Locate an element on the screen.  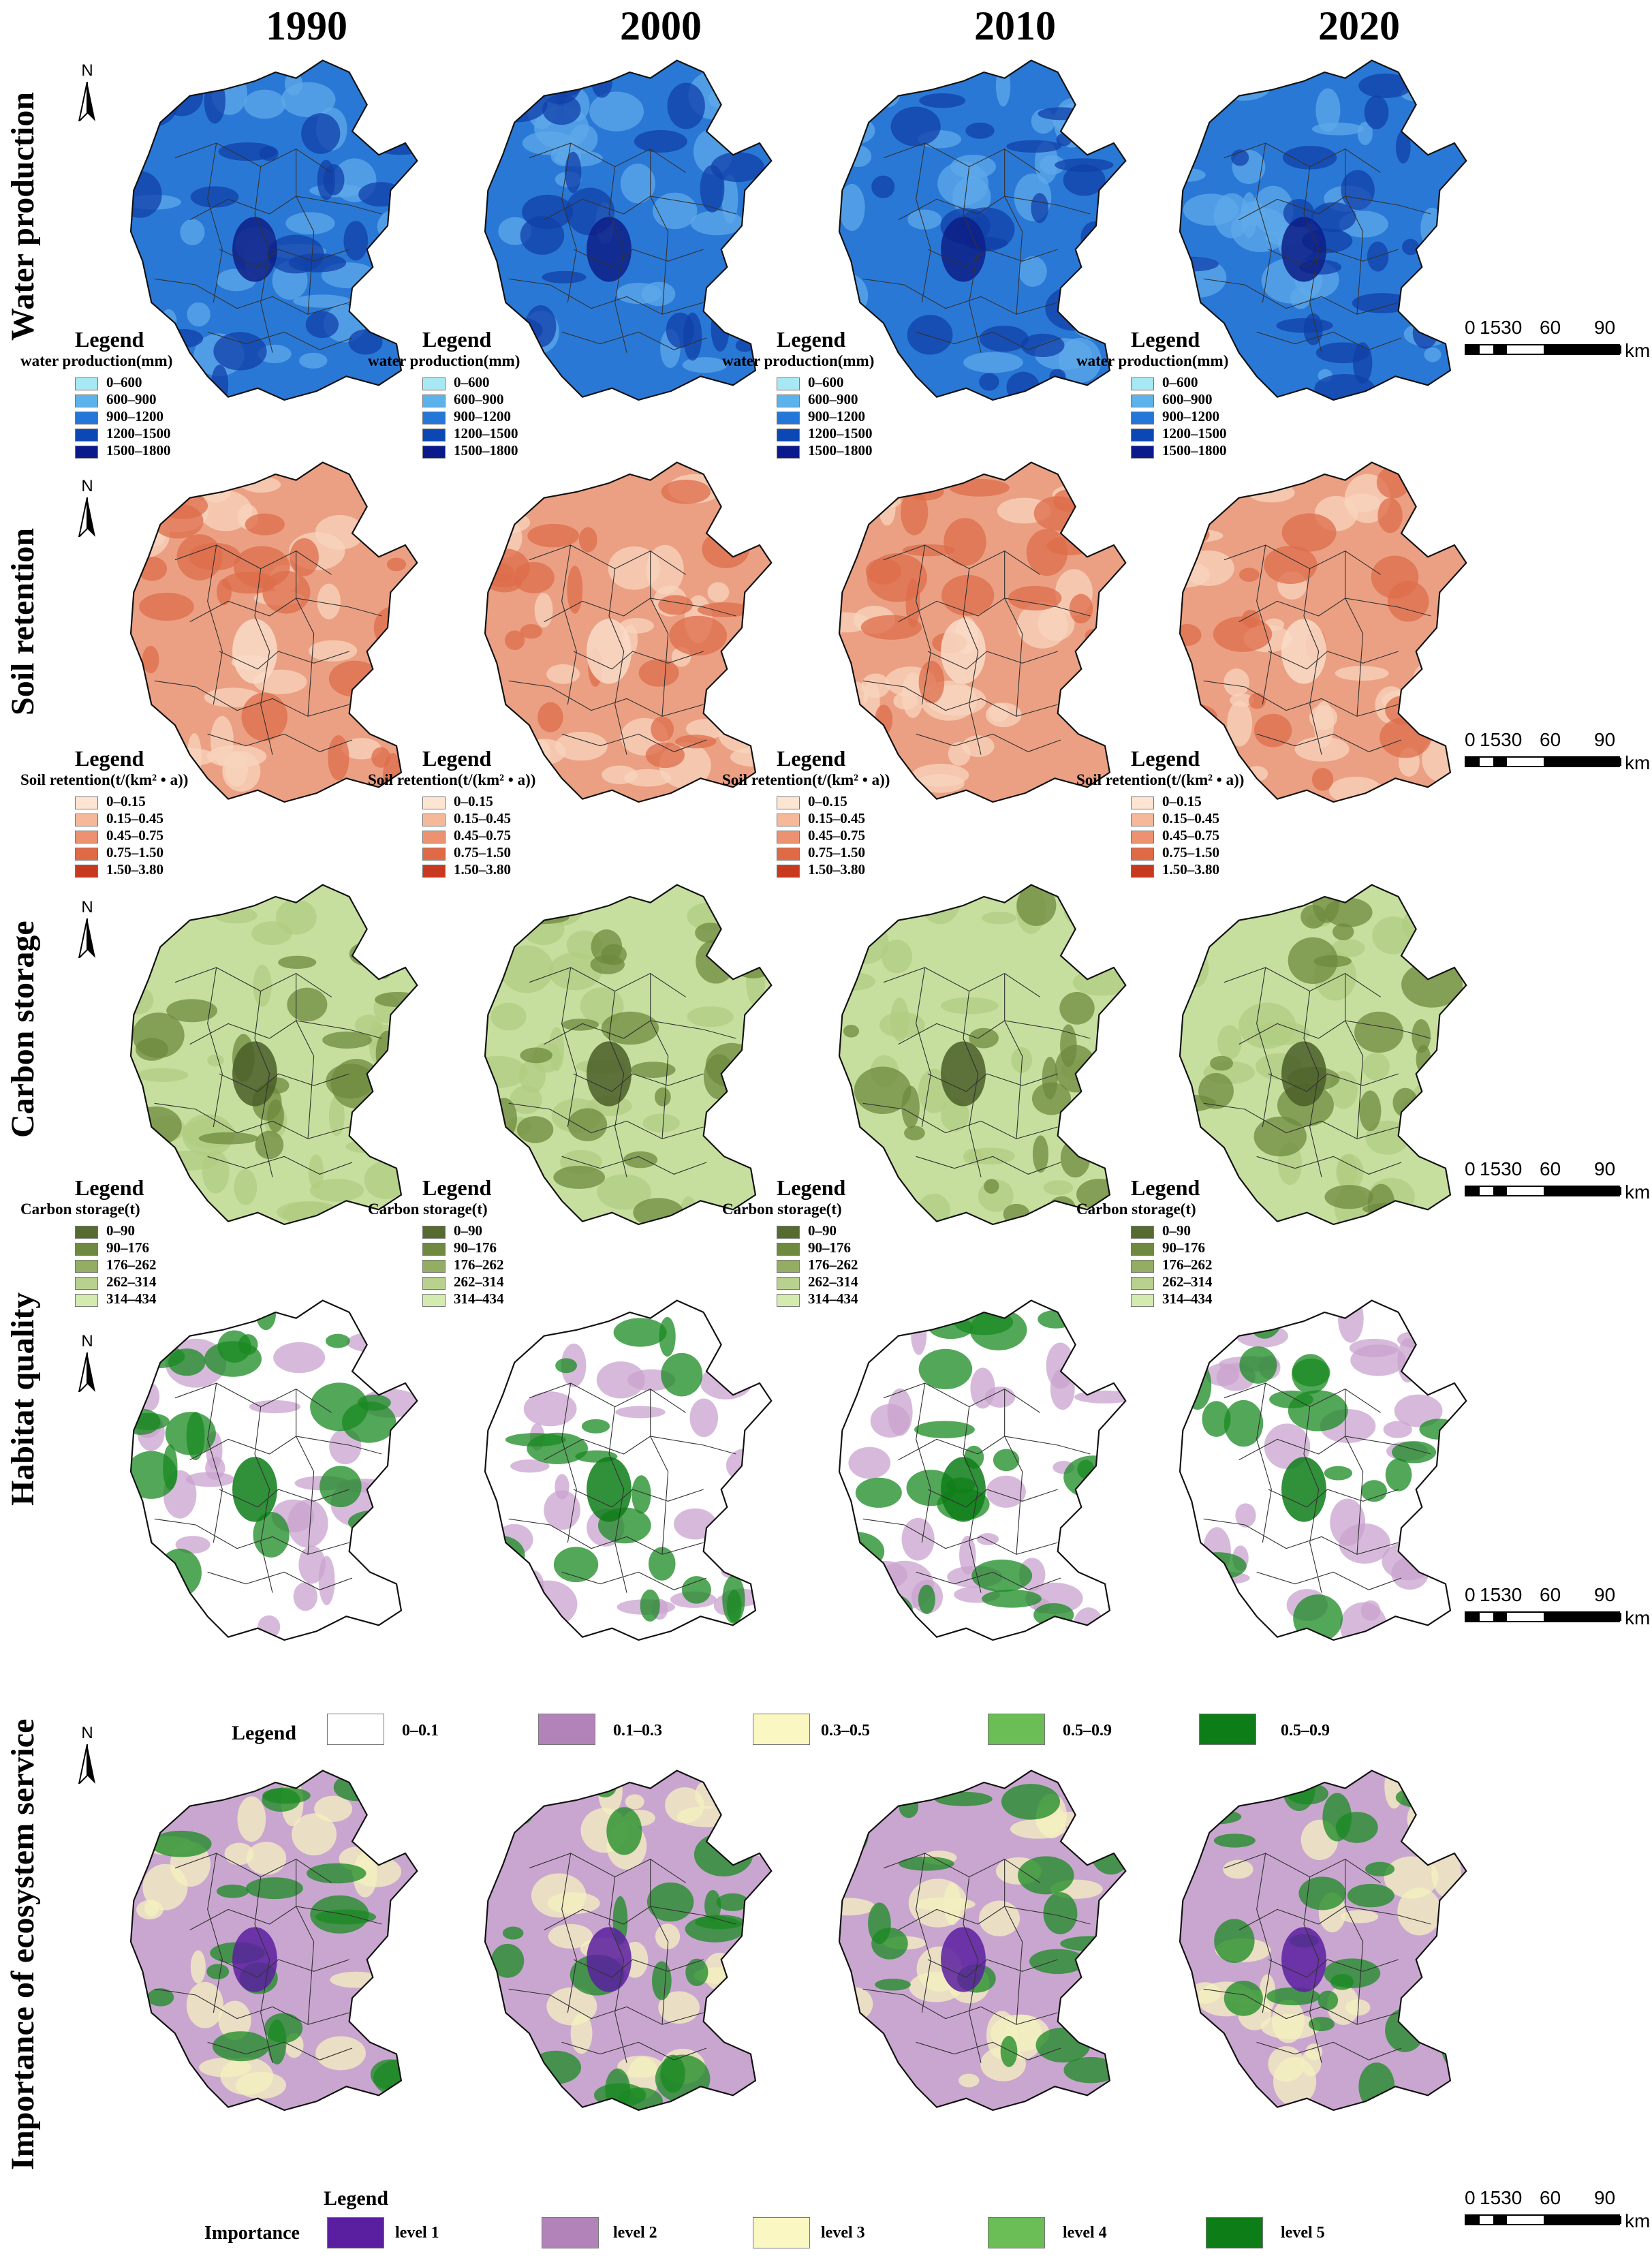
scale-label: 90 is located at coordinates (1604, 328).